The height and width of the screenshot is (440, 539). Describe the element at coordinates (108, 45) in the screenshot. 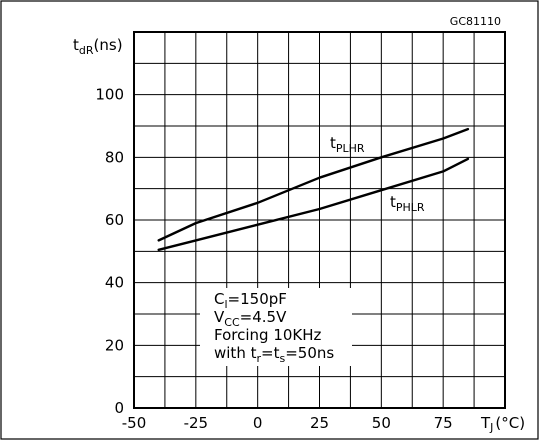

I see `y-axis-label-unit: (ns)` at that location.